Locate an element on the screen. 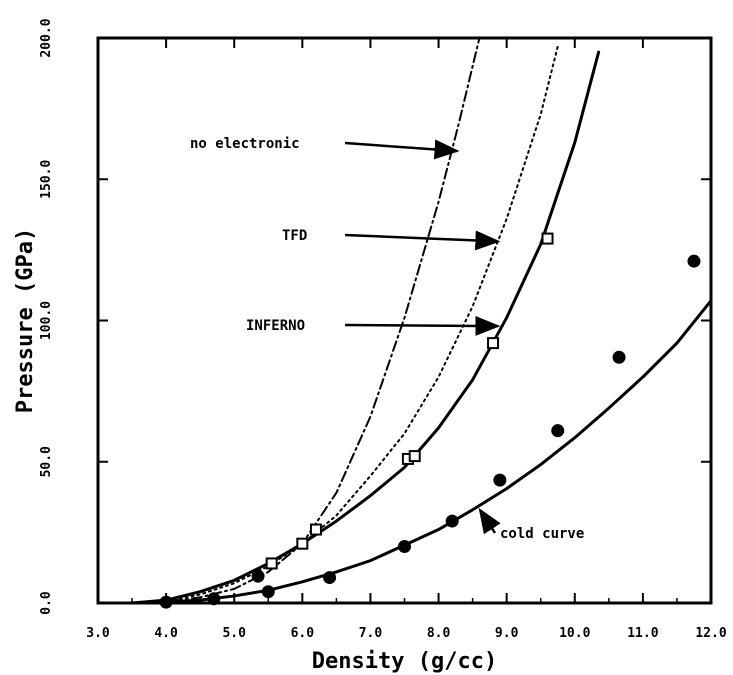  y-tick-label: 150.0 is located at coordinates (46, 179).